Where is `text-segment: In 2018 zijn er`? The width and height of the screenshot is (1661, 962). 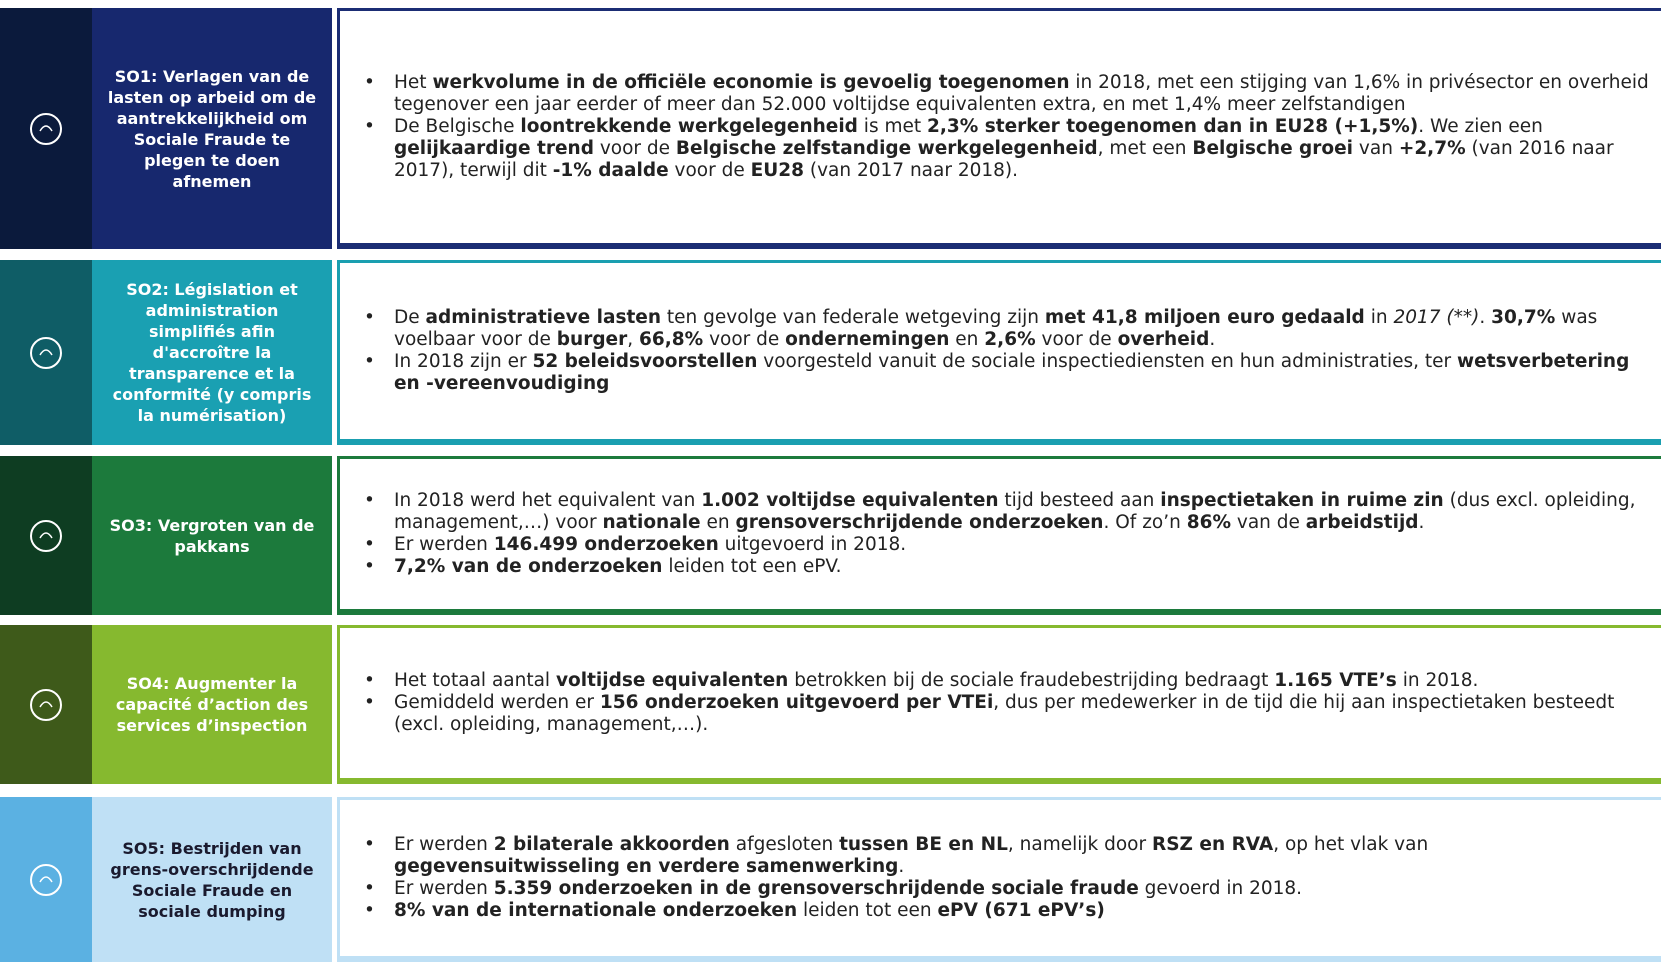
text-segment: In 2018 zijn er is located at coordinates (463, 361).